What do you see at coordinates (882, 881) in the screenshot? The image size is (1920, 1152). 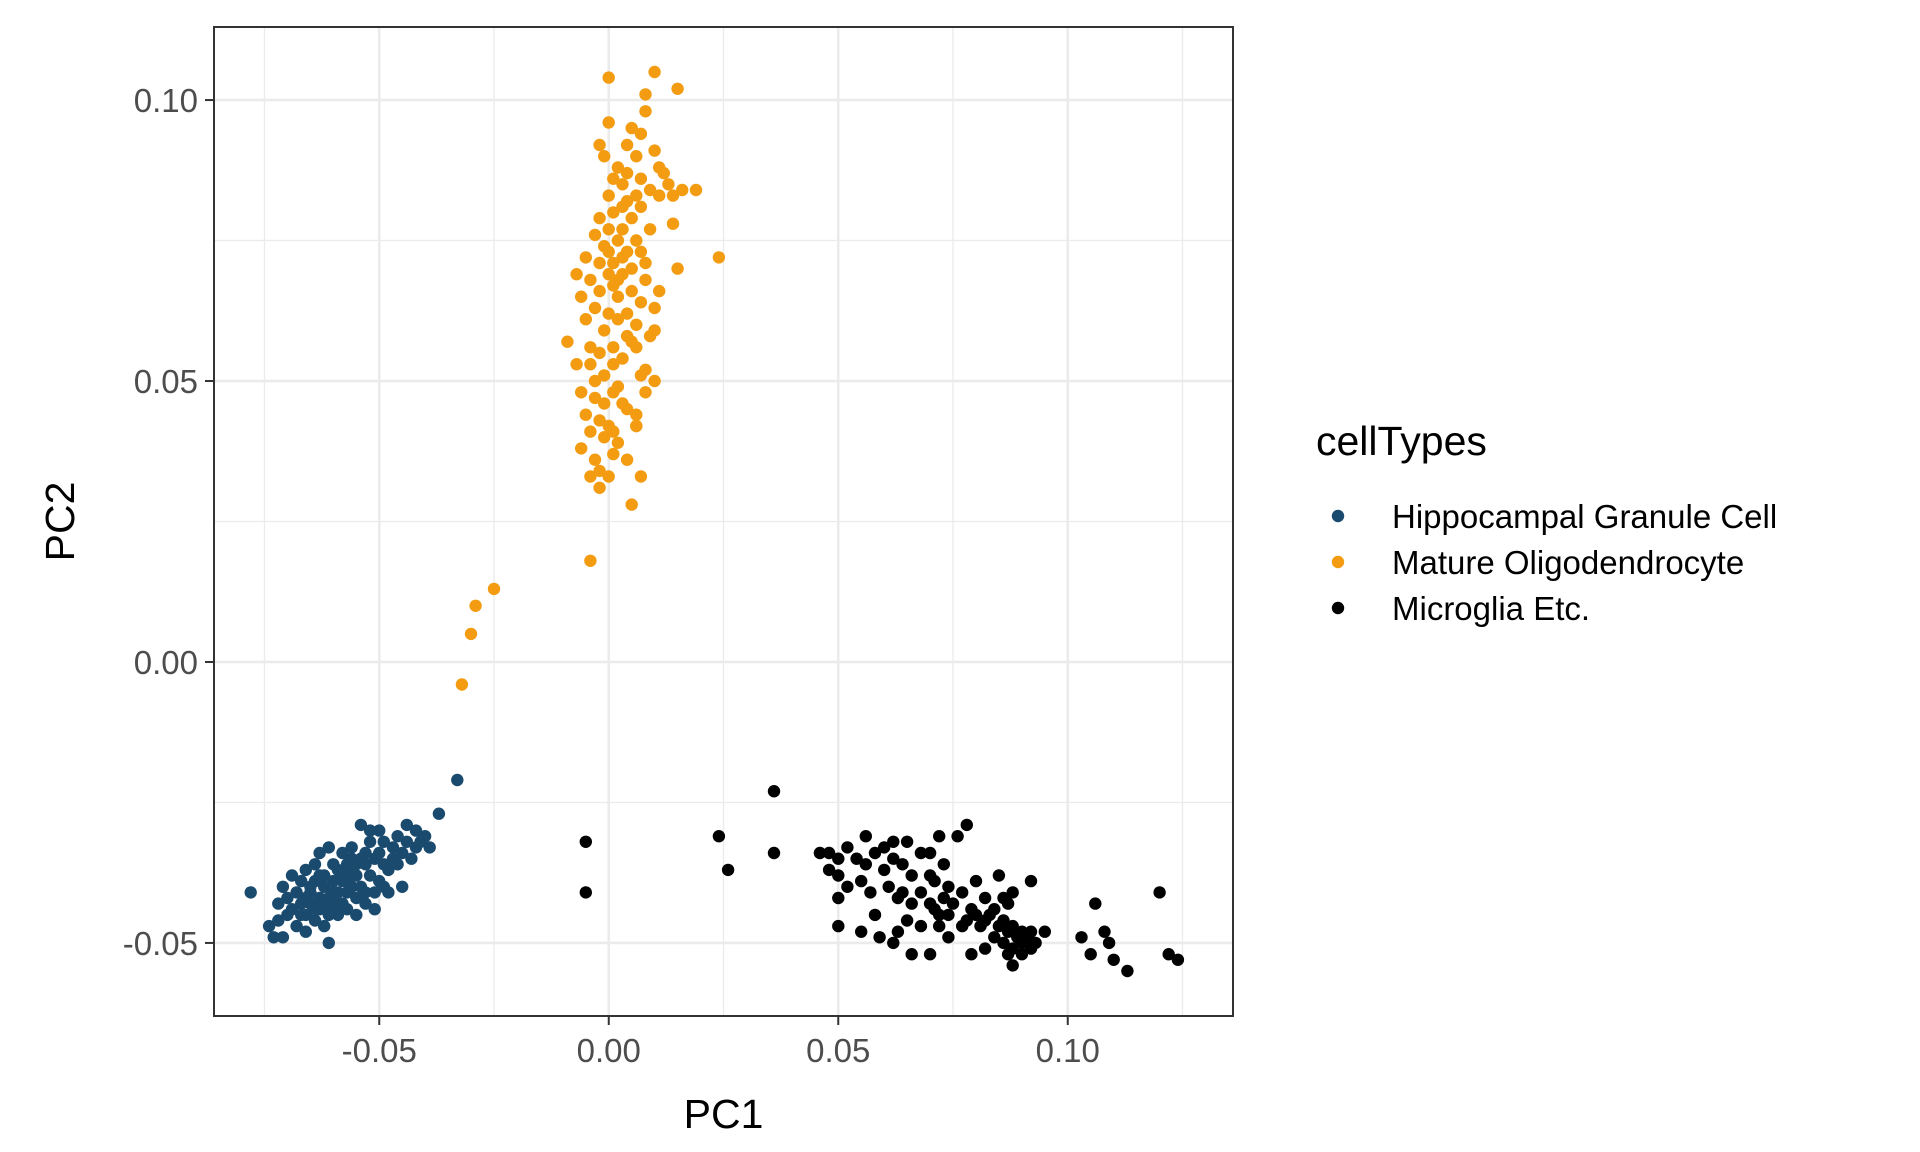 I see `series-points` at bounding box center [882, 881].